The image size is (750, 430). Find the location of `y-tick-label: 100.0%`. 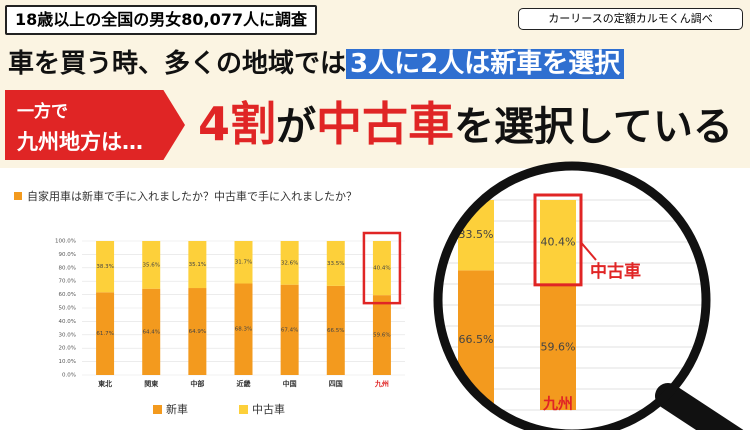

y-tick-label: 100.0% is located at coordinates (65, 242).